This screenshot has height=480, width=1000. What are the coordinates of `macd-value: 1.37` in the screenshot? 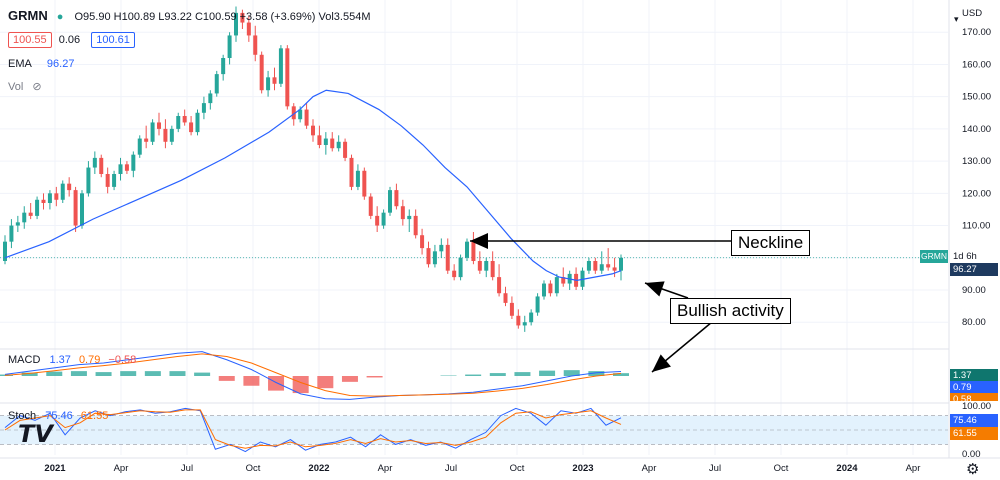 It's located at (60, 360).